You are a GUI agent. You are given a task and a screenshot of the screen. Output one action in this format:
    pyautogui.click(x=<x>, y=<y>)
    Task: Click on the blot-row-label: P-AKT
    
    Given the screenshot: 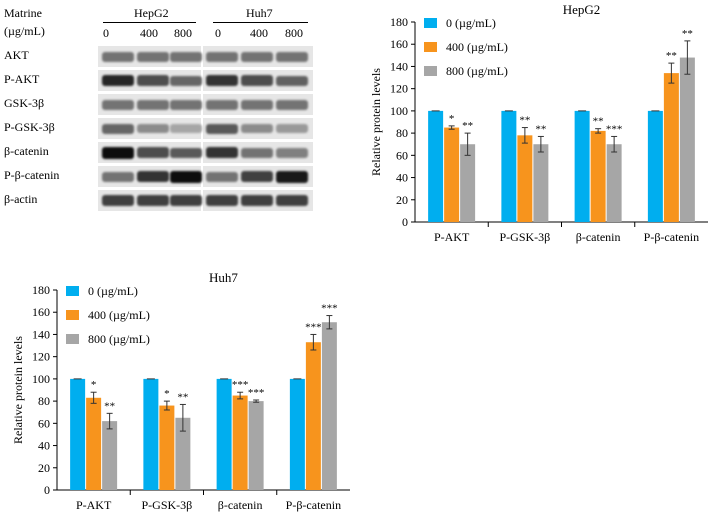 What is the action you would take?
    pyautogui.click(x=22, y=79)
    